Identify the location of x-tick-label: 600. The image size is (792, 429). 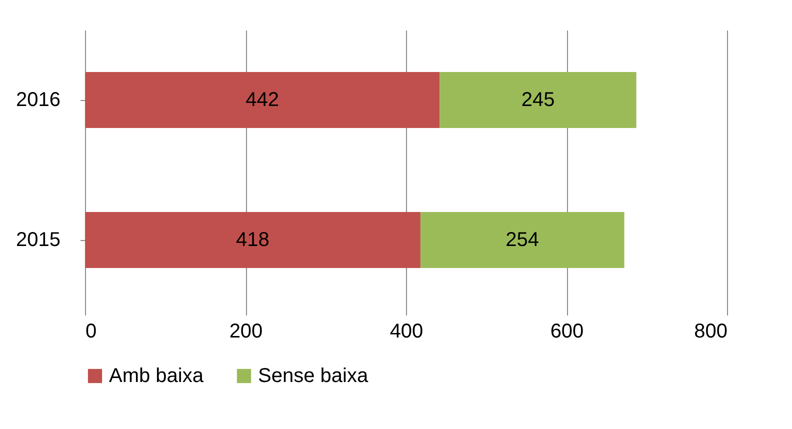
(567, 331).